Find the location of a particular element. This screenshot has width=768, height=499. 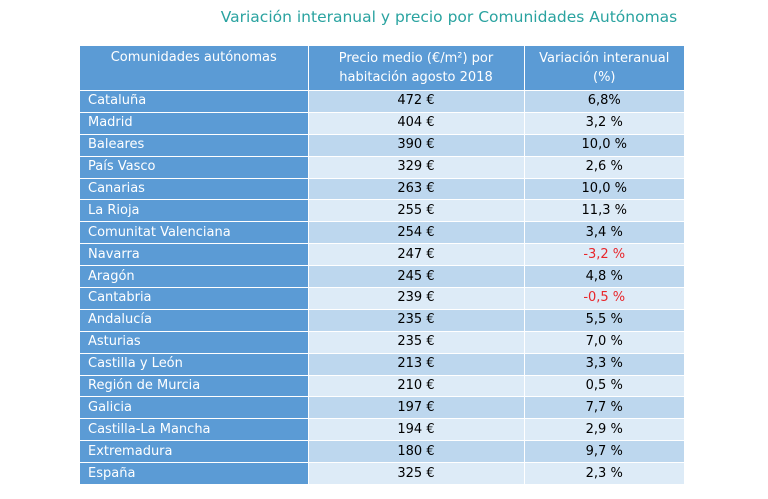

price-cell: 213 € is located at coordinates (416, 364).